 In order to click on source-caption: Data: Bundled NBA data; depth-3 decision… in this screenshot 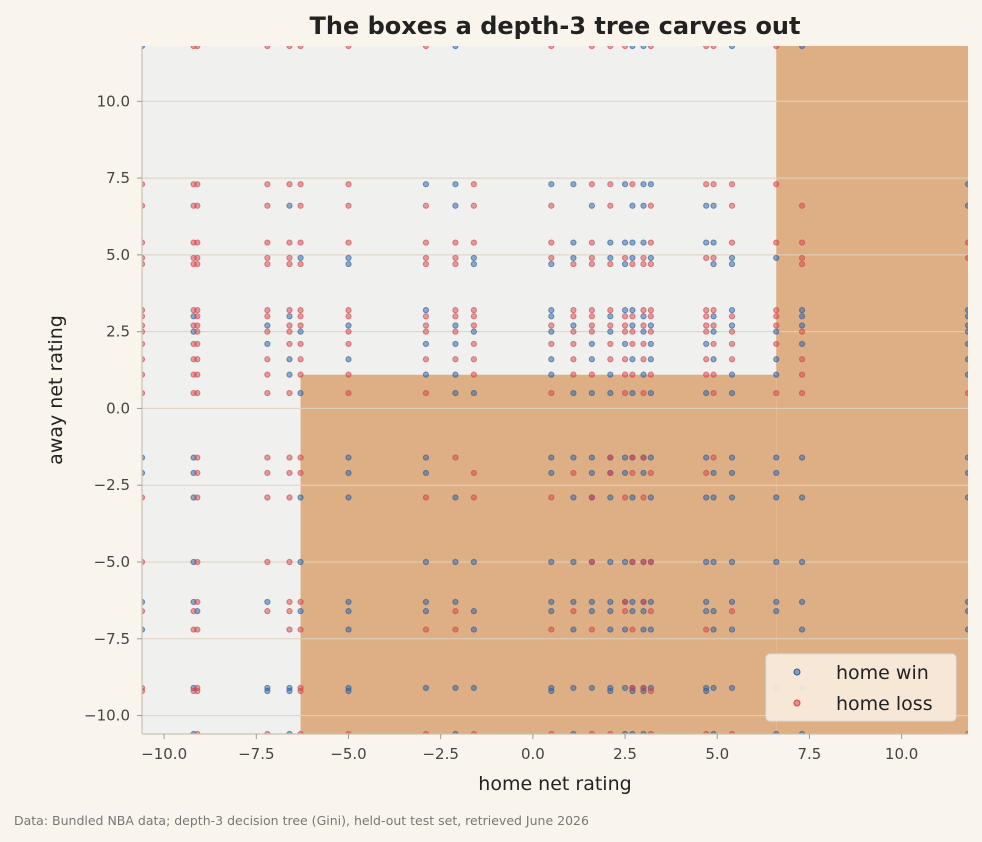, I will do `click(301, 820)`.